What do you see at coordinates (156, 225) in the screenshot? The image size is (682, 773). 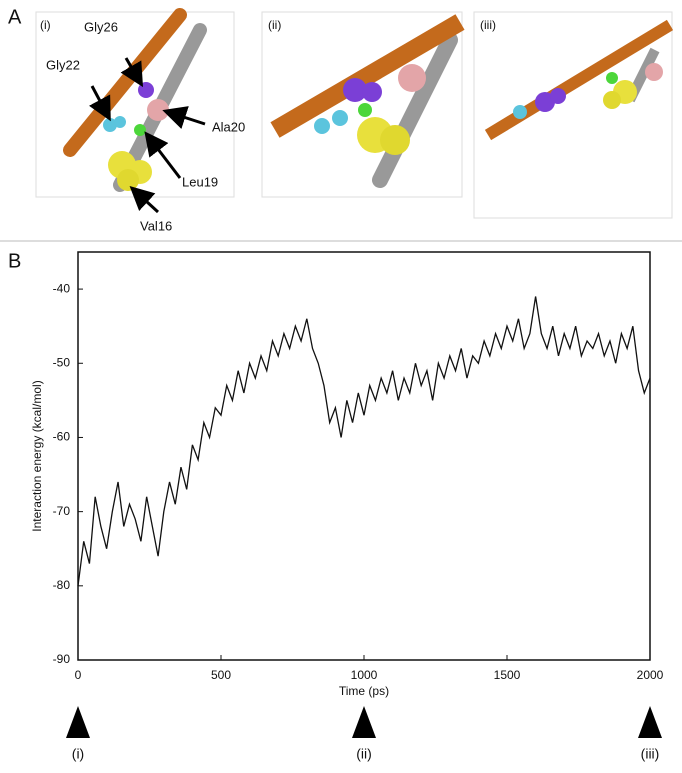 I see `residue-label: Val16` at bounding box center [156, 225].